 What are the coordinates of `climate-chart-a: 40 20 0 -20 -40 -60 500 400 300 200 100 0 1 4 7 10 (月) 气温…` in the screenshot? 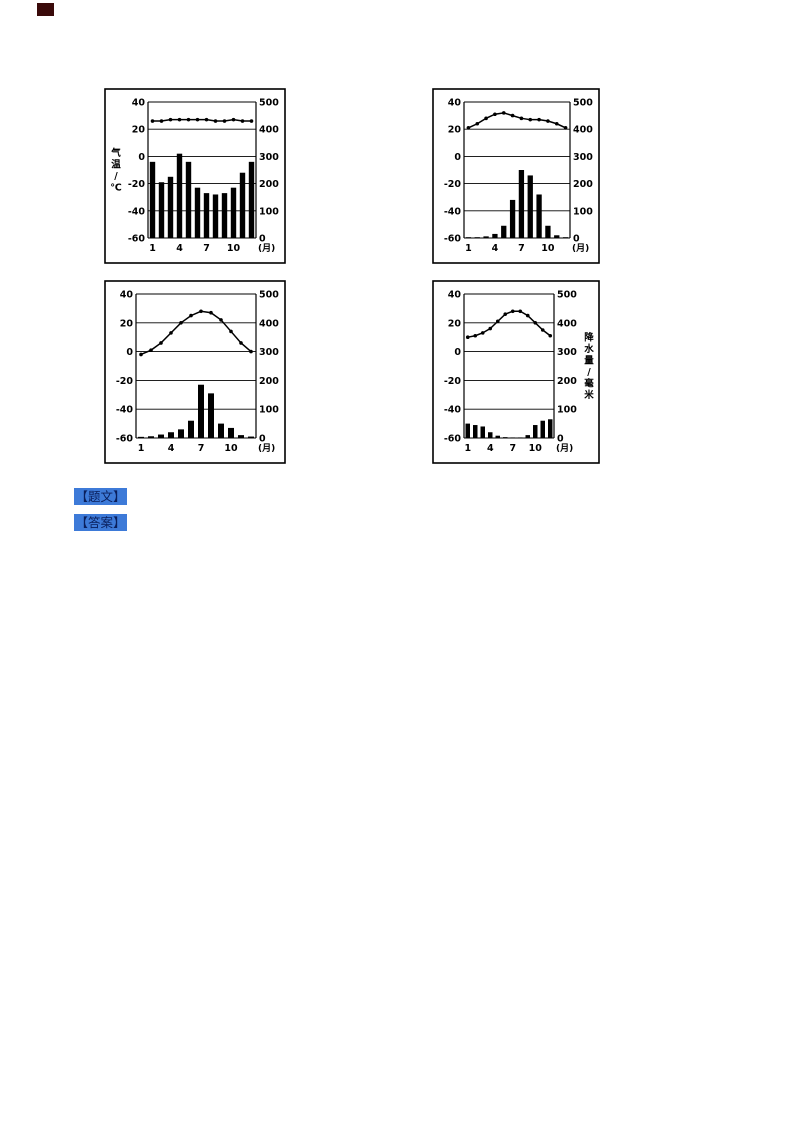 It's located at (195, 176).